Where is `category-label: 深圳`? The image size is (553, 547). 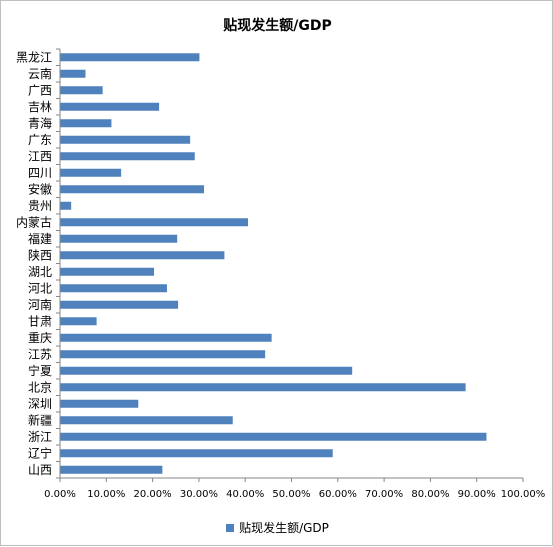 category-label: 深圳 is located at coordinates (40, 404).